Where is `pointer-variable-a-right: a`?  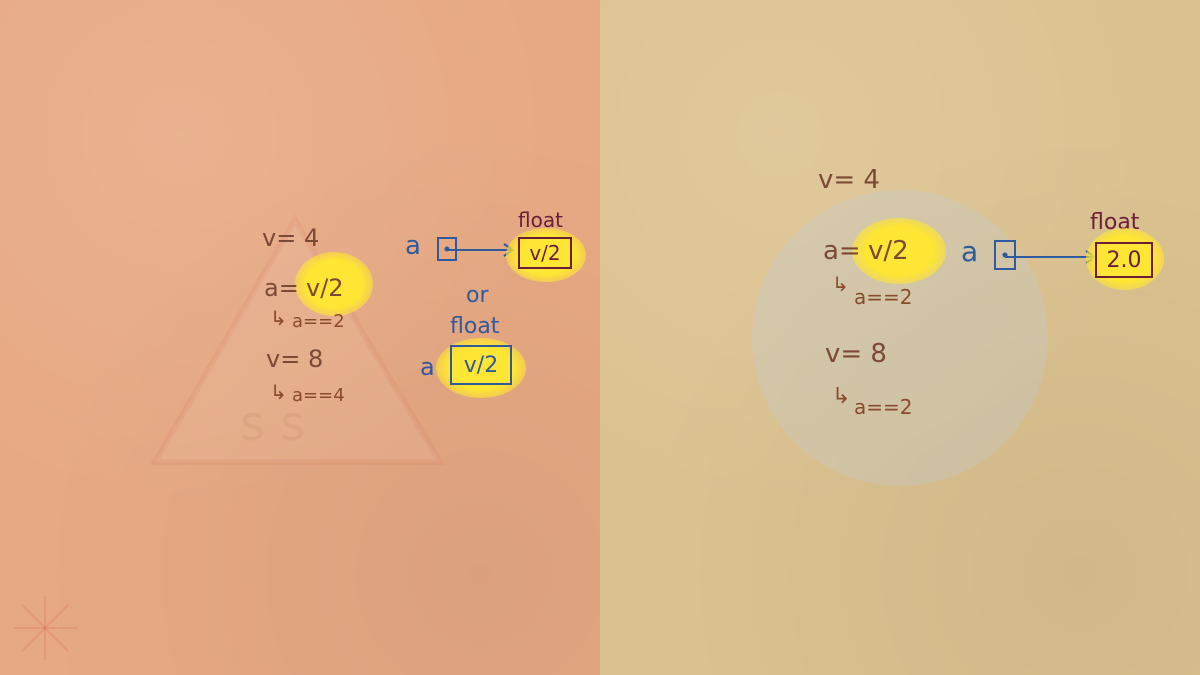 pointer-variable-a-right: a is located at coordinates (970, 251).